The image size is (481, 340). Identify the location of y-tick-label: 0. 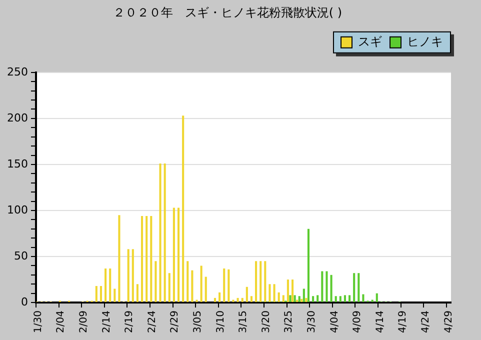
(24, 301).